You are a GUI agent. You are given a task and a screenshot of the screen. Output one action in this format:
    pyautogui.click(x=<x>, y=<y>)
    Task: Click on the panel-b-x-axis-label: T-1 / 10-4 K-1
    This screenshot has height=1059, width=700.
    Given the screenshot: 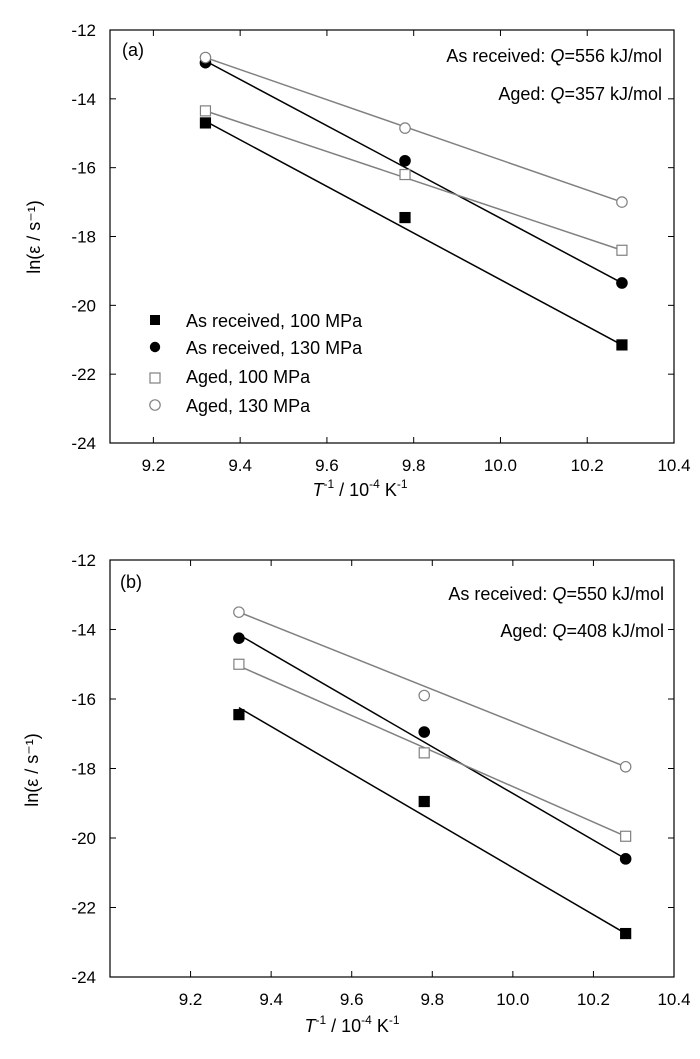 What is the action you would take?
    pyautogui.click(x=351, y=1024)
    